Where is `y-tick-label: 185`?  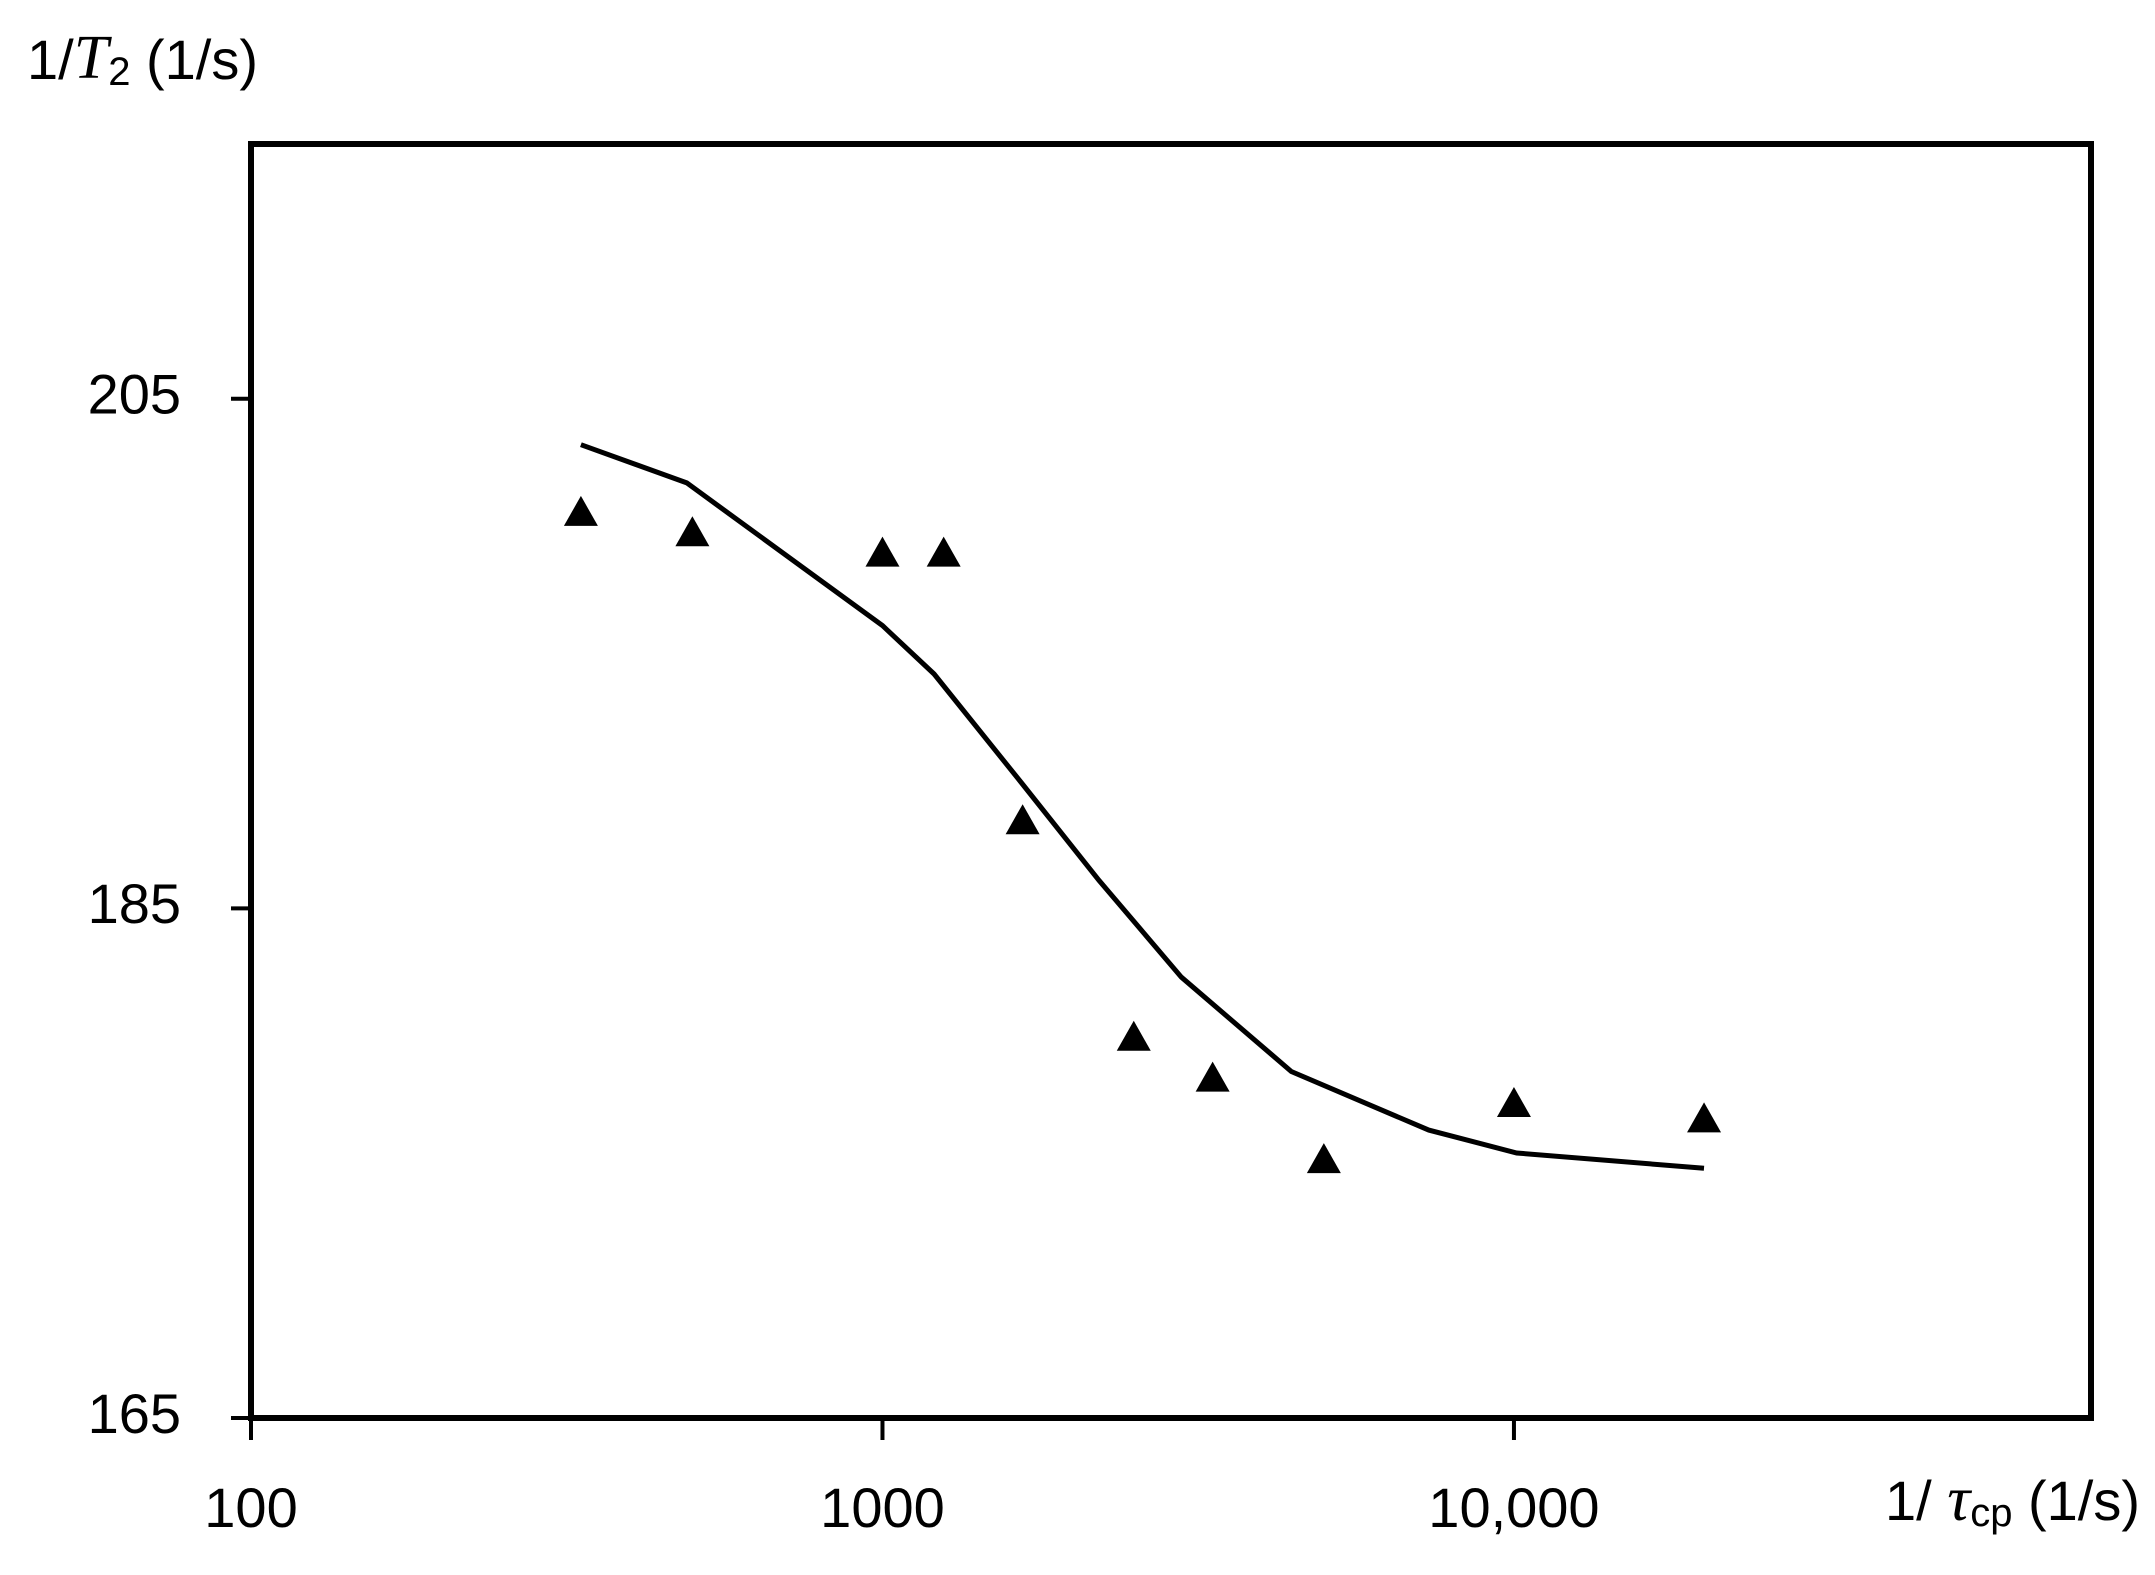
y-tick-label: 185 is located at coordinates (134, 903).